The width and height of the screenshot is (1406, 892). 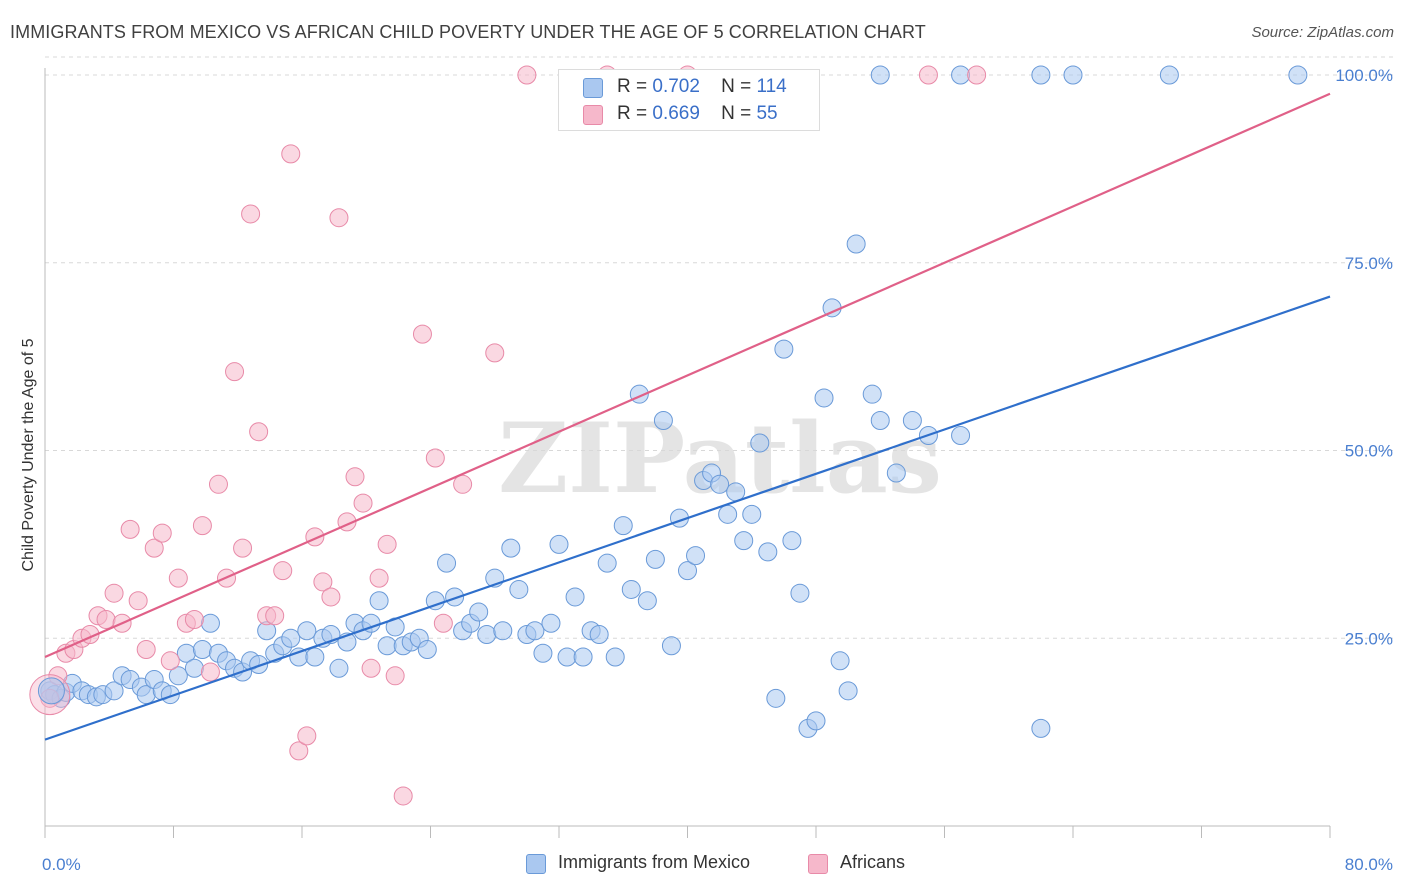 I want to click on x-tick-label-max: 80.0%, so click(x=1369, y=864).